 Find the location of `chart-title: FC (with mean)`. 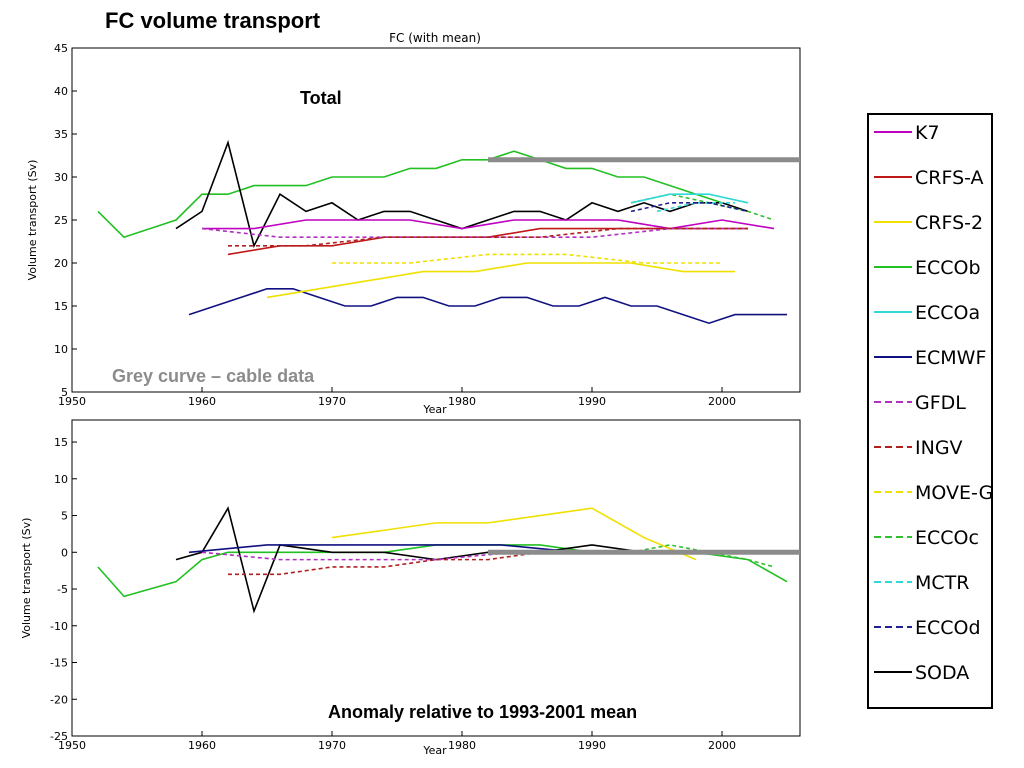

chart-title: FC (with mean) is located at coordinates (435, 38).